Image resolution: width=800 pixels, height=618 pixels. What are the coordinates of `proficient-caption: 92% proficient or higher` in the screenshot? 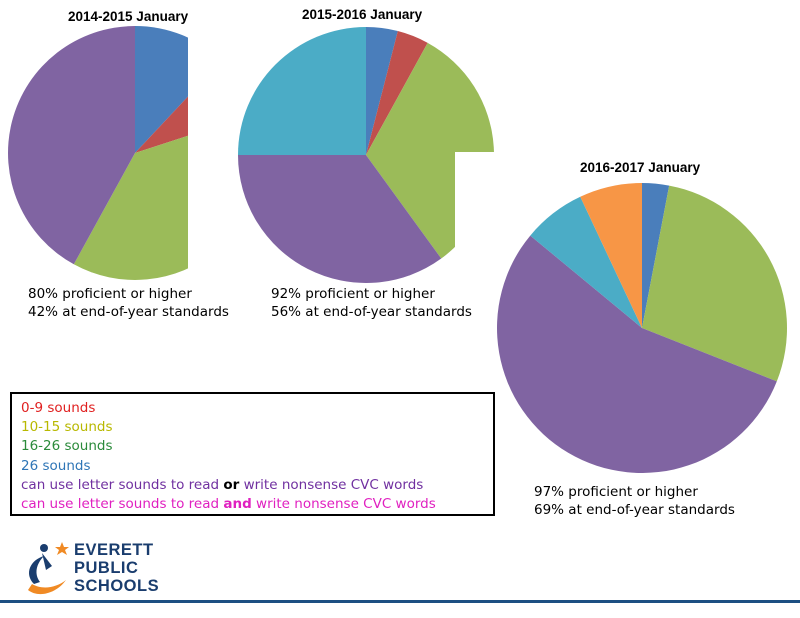 It's located at (353, 294).